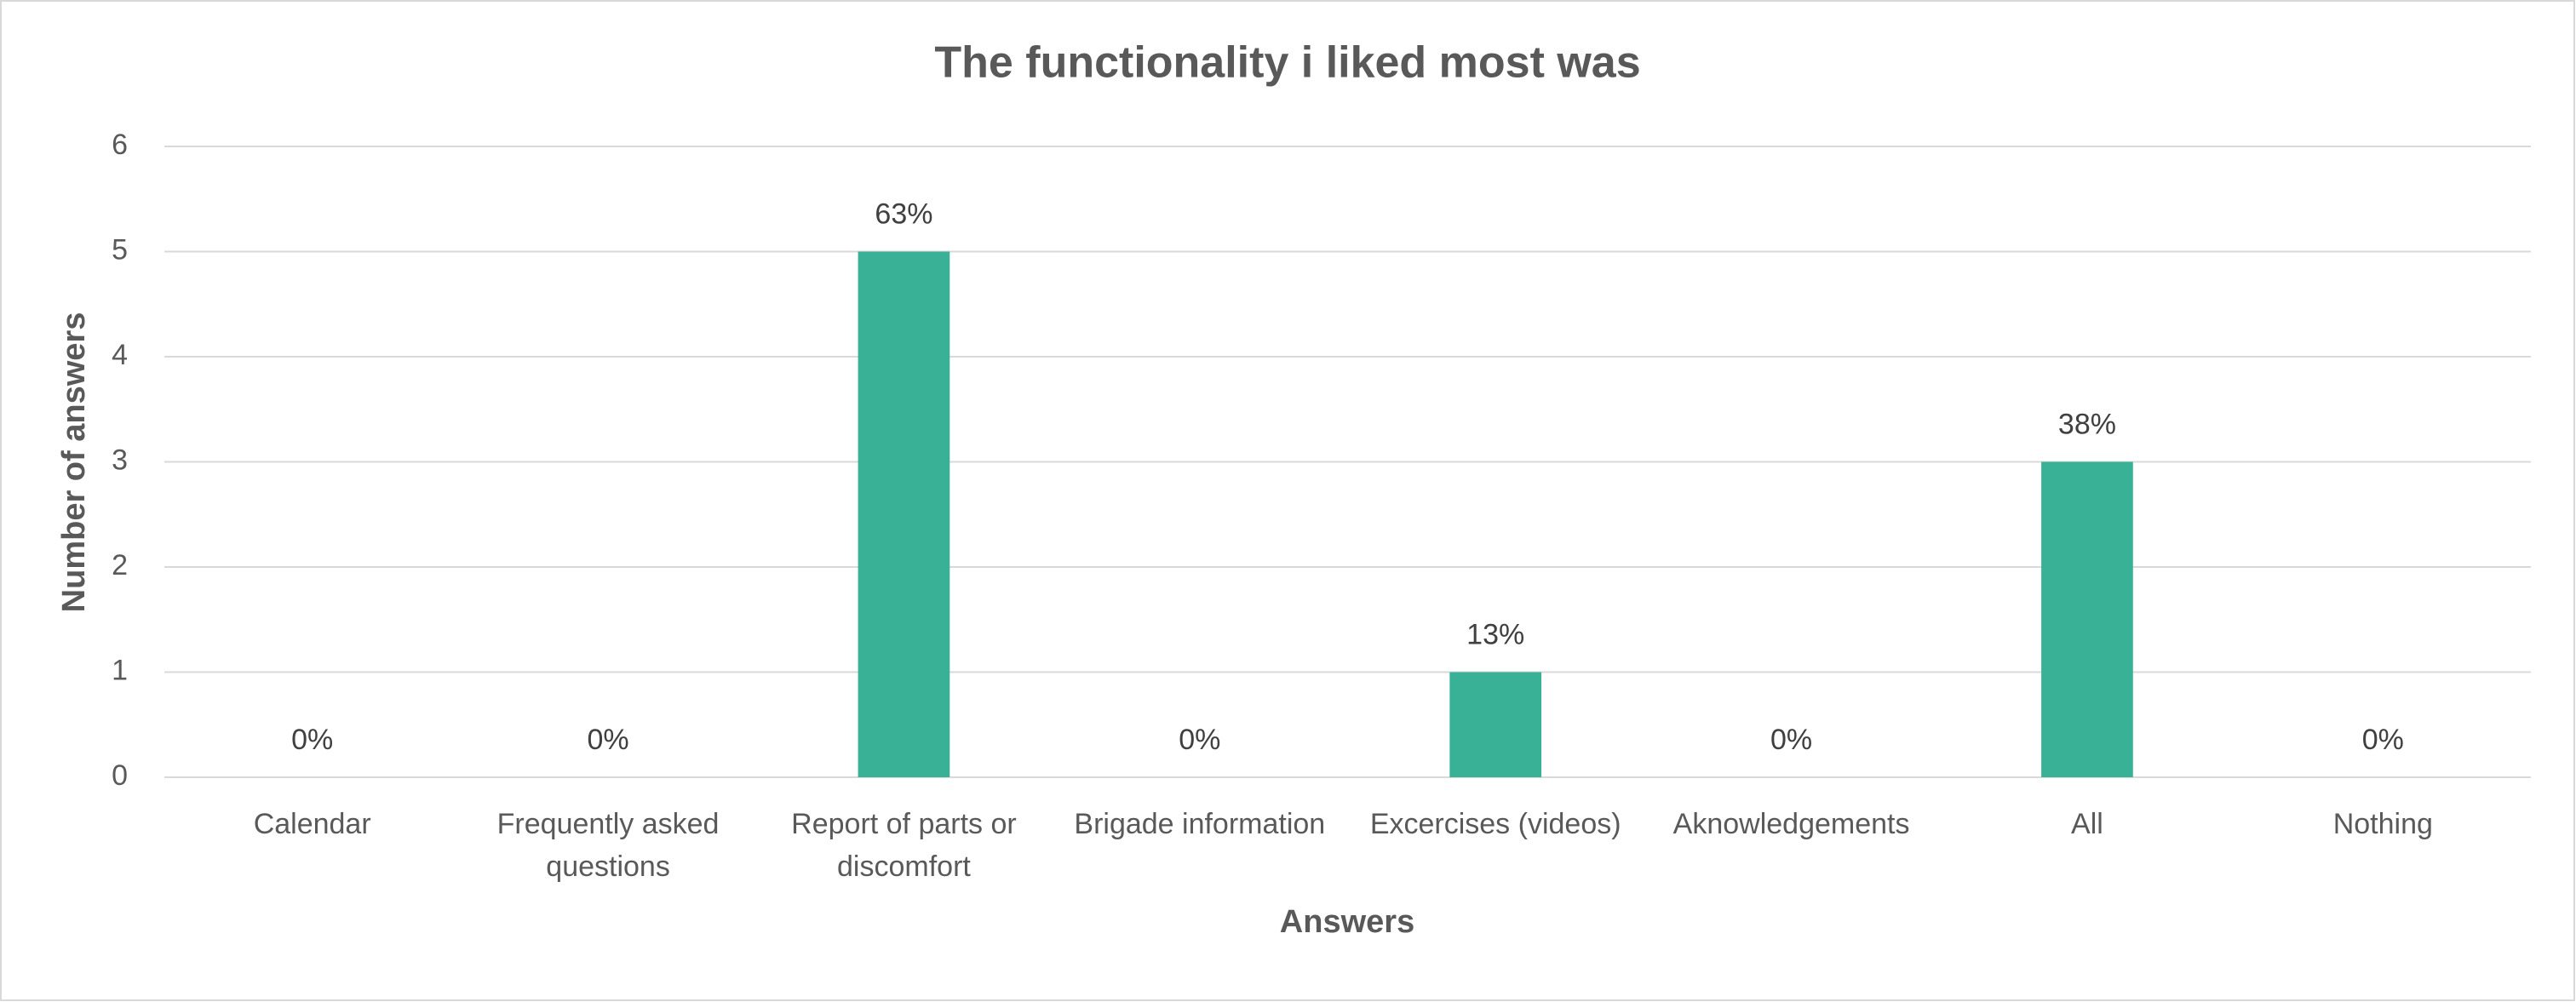 Image resolution: width=2576 pixels, height=1002 pixels. Describe the element at coordinates (120, 250) in the screenshot. I see `y-tick-label: 5` at that location.